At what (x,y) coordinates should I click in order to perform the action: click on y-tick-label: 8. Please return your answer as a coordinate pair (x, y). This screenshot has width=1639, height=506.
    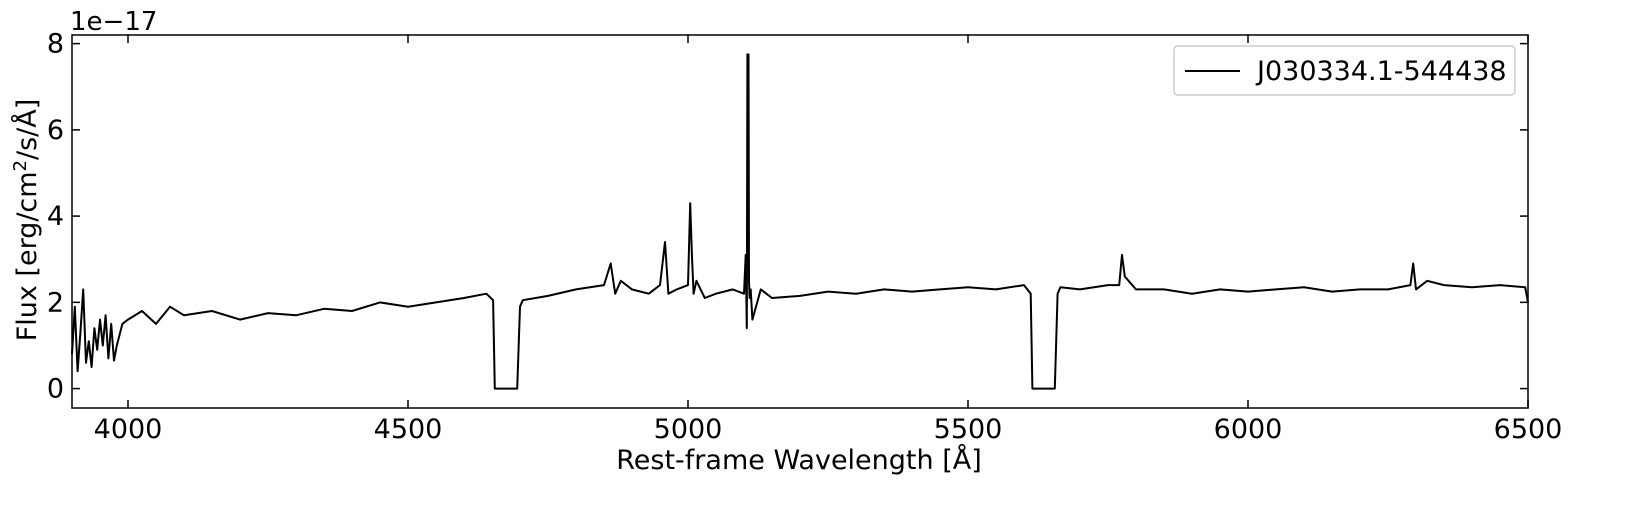
    Looking at the image, I should click on (55, 44).